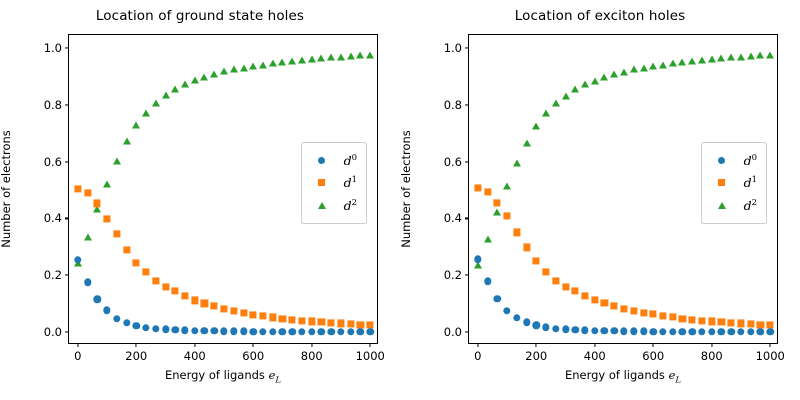  What do you see at coordinates (600, 16) in the screenshot?
I see `panel-title-right: Location of exciton holes` at bounding box center [600, 16].